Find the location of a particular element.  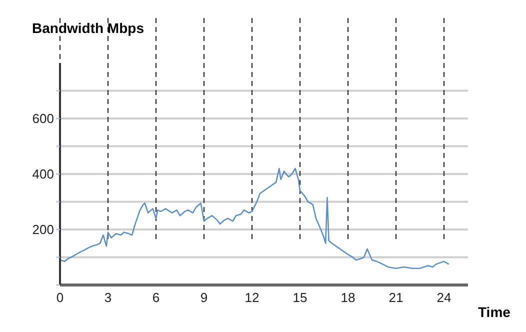

x-tick-label: 12 is located at coordinates (252, 298).